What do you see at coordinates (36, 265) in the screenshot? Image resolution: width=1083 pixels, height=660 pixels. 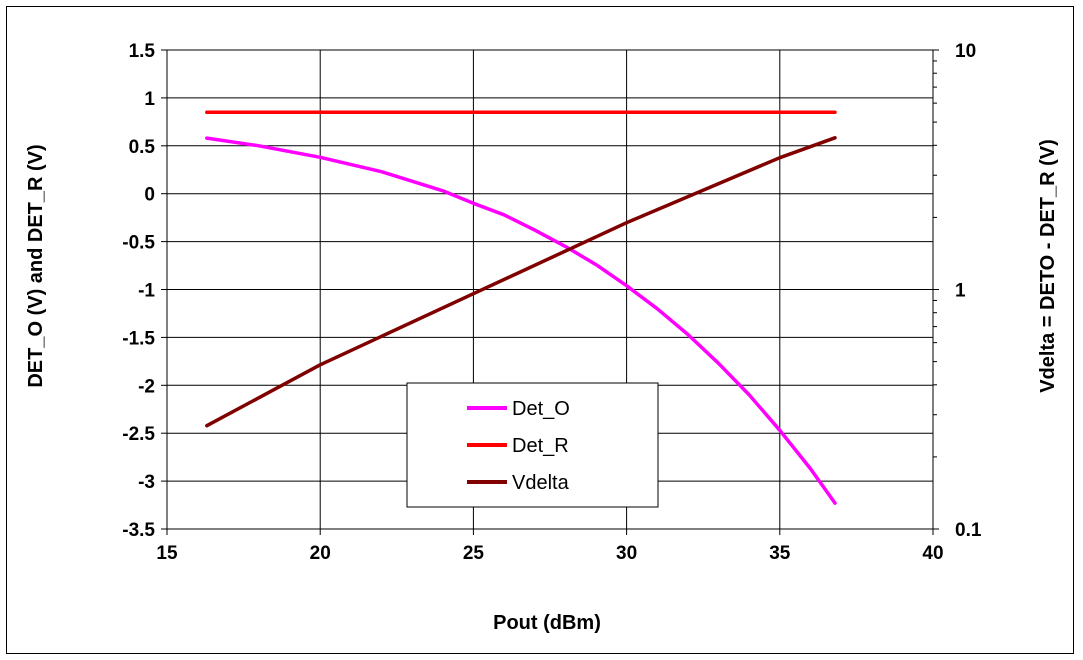 I see `y-axis-left-title: DET_O (V) and DET_R (V)` at bounding box center [36, 265].